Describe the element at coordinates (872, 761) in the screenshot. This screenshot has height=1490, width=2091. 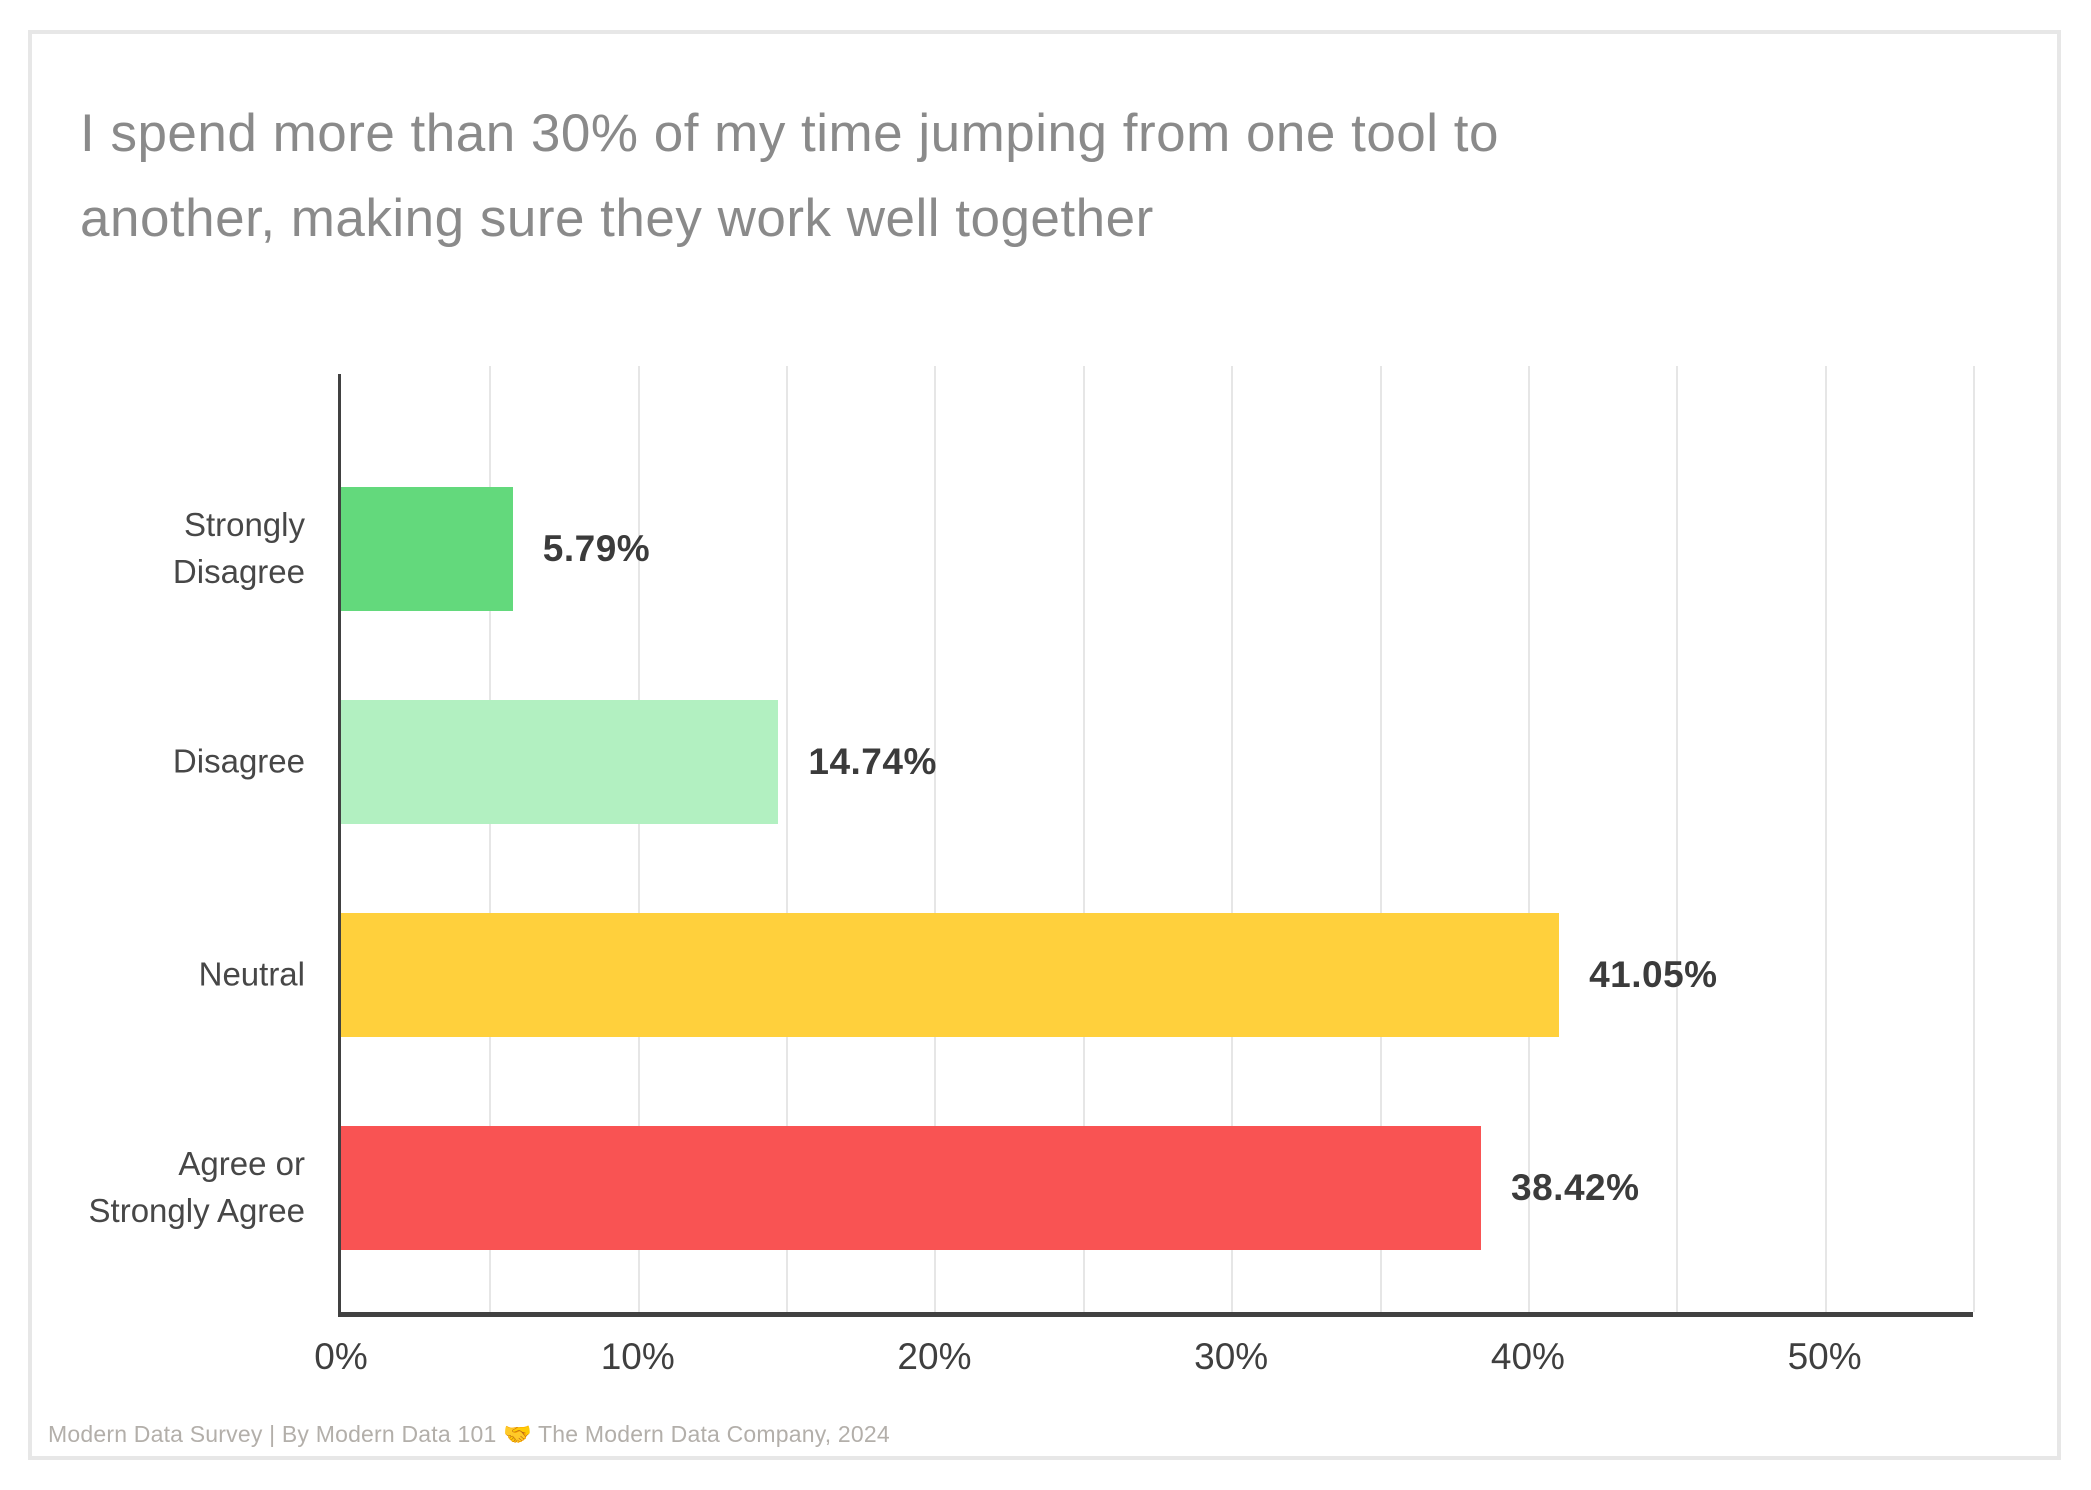
I see `bar-value-label: 14.74%` at that location.